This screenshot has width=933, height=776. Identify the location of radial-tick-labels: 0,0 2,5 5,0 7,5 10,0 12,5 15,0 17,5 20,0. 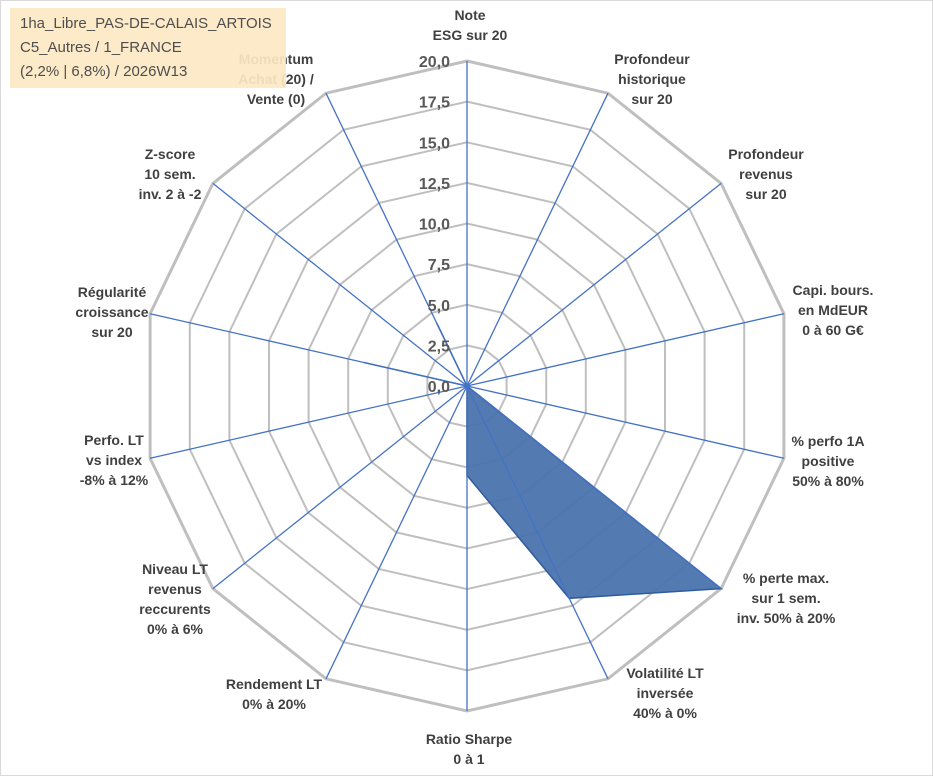
(434, 225).